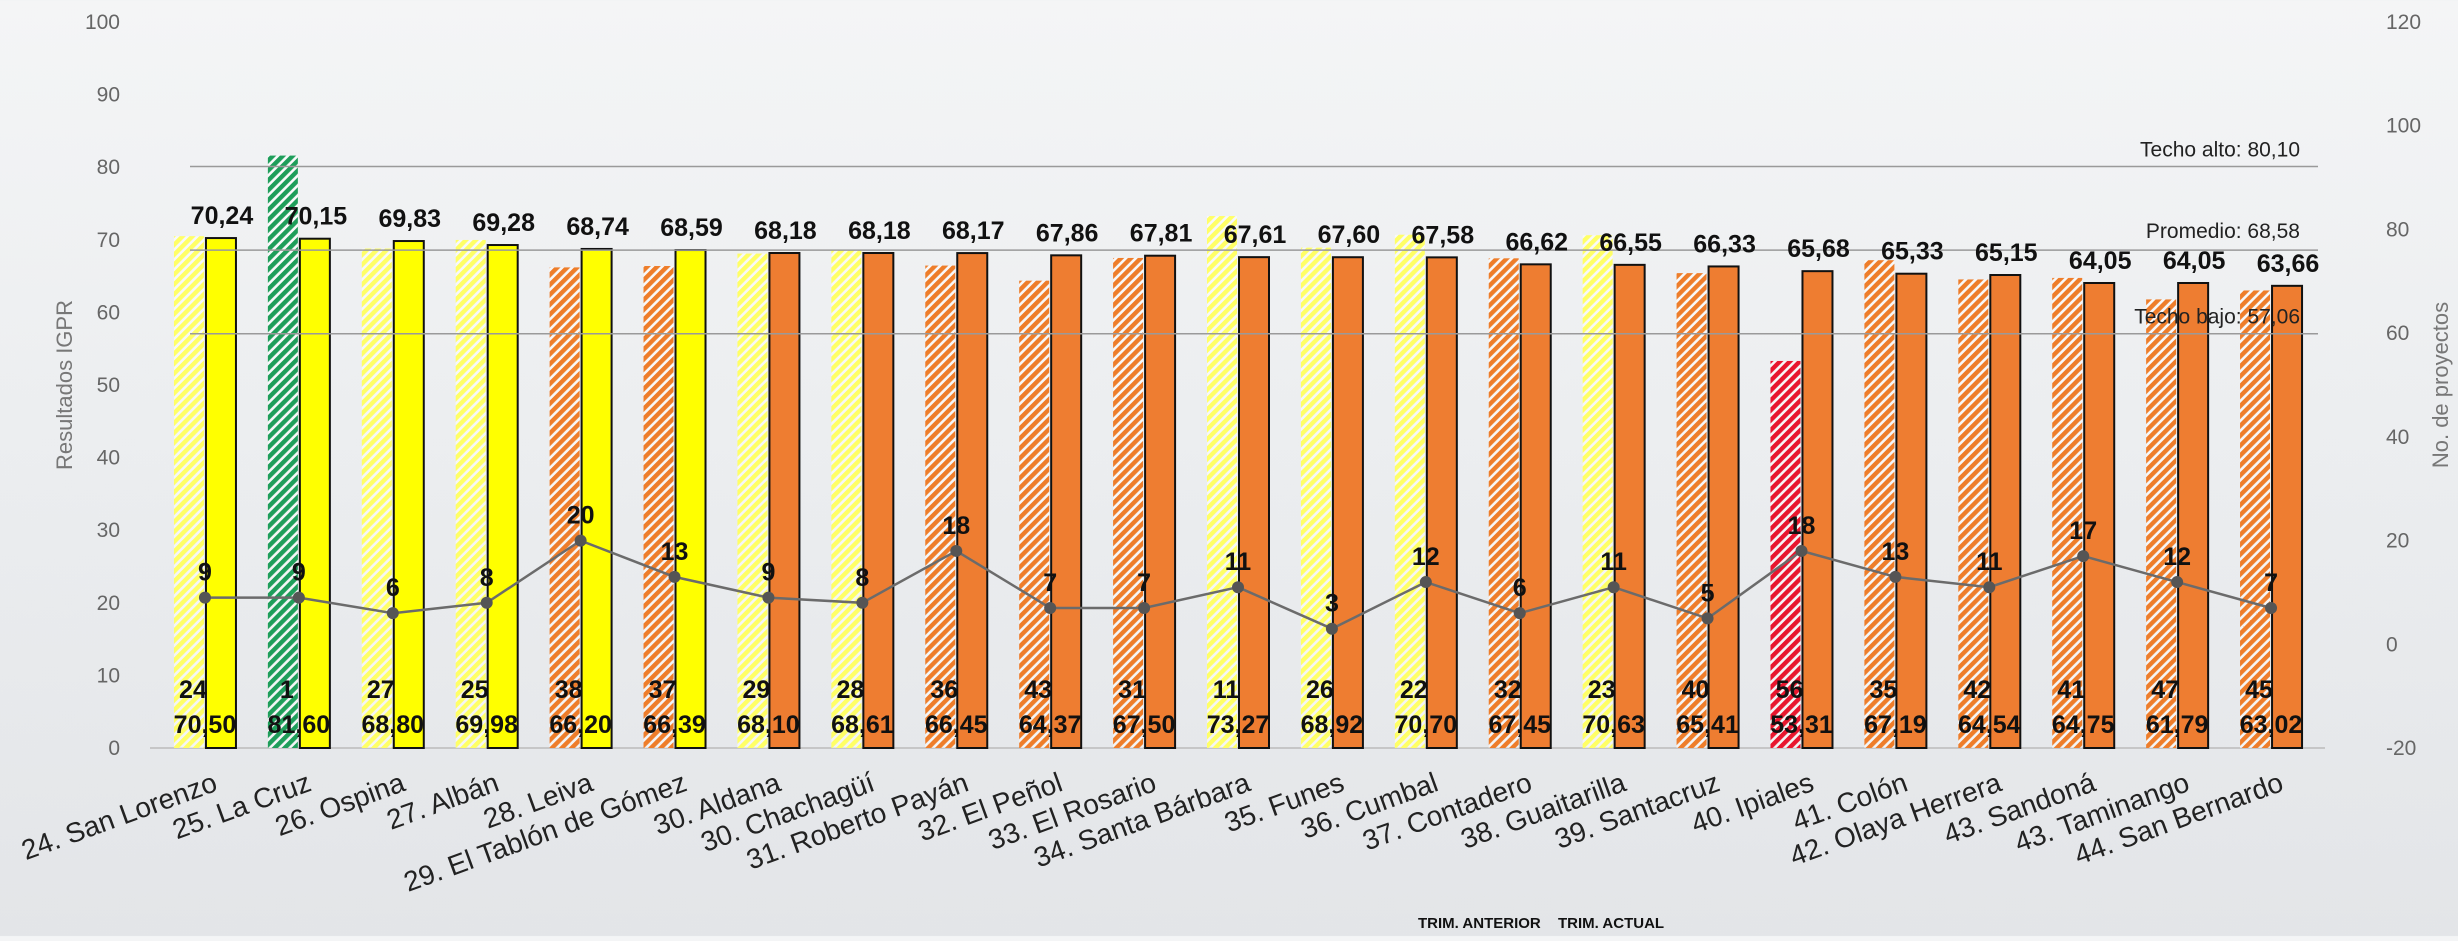  Describe the element at coordinates (1536, 242) in the screenshot. I see `current-value-label: 66,62` at that location.